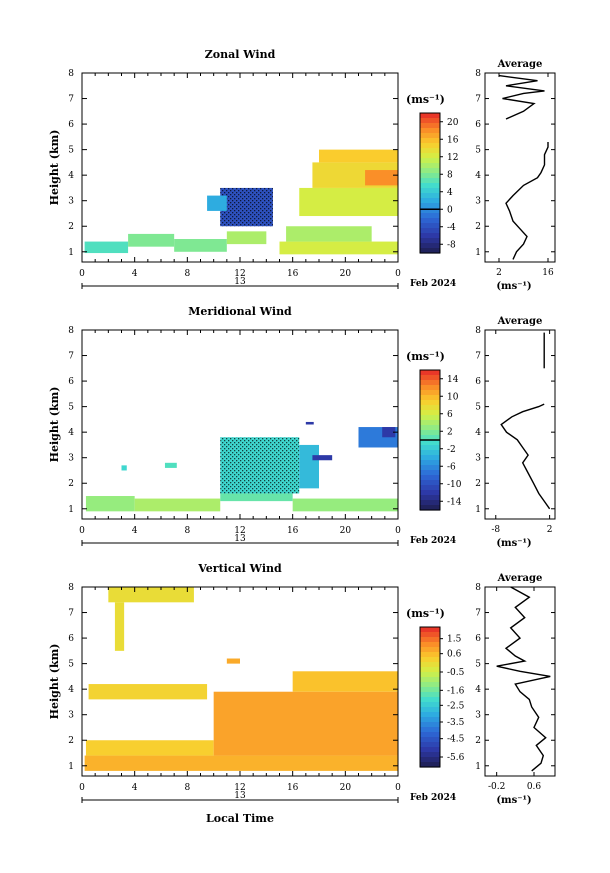 The height and width of the screenshot is (873, 610). What do you see at coordinates (240, 818) in the screenshot?
I see `bottom-xlabel: Local Time` at bounding box center [240, 818].